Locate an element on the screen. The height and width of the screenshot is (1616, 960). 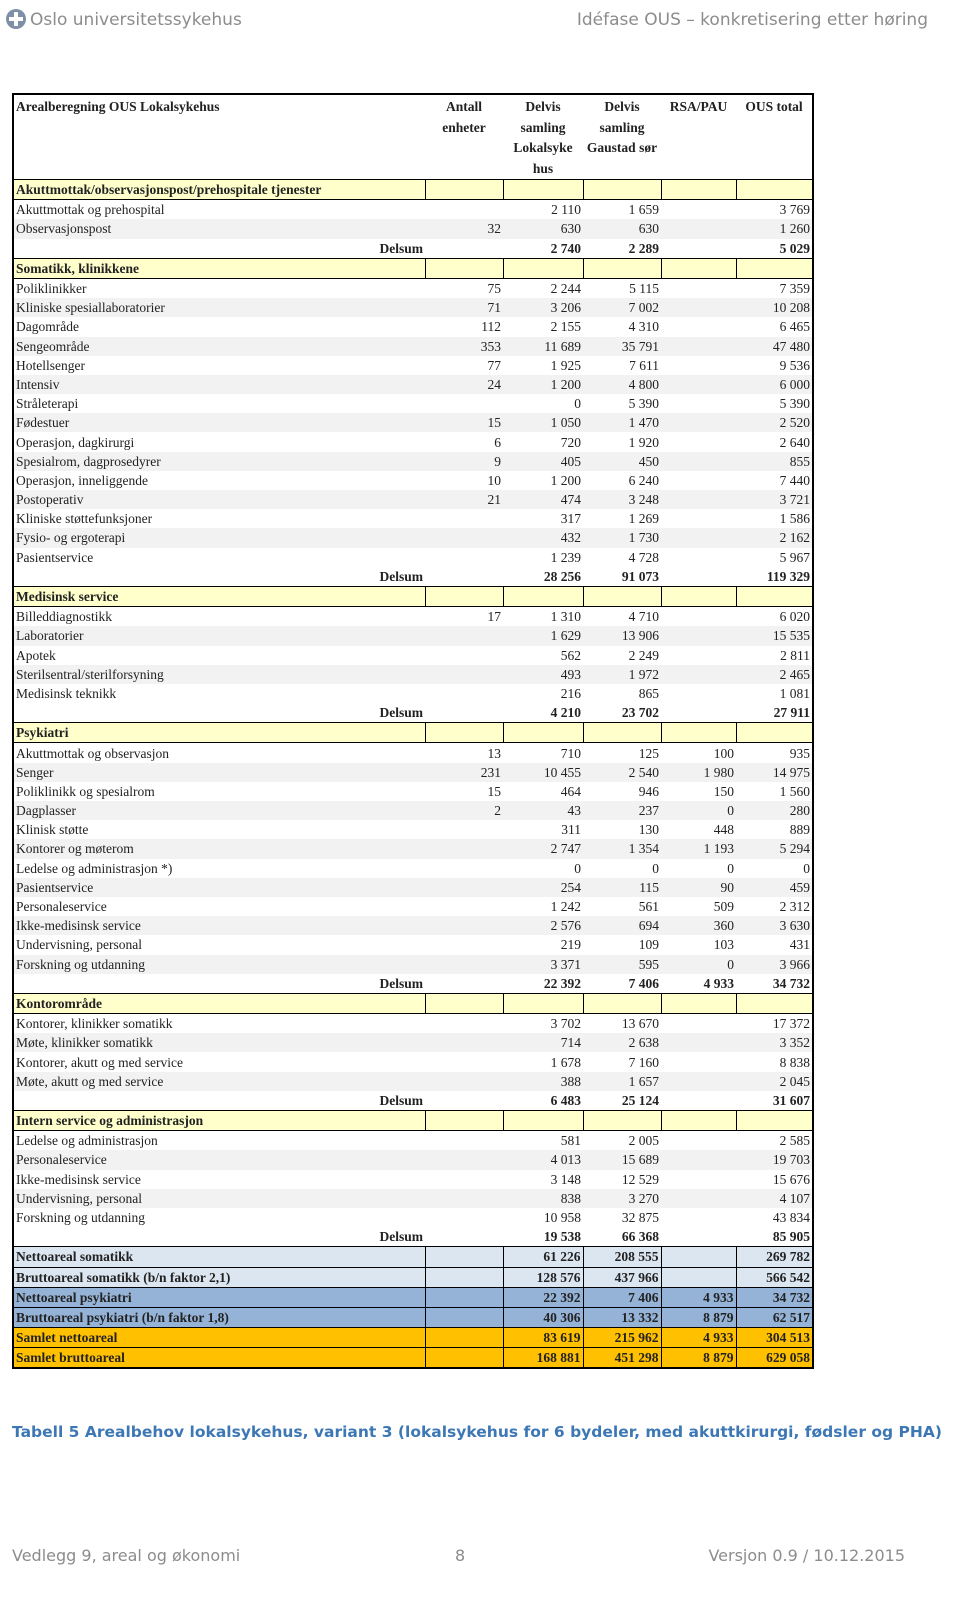
value-cell: 83 619 is located at coordinates (543, 1338).